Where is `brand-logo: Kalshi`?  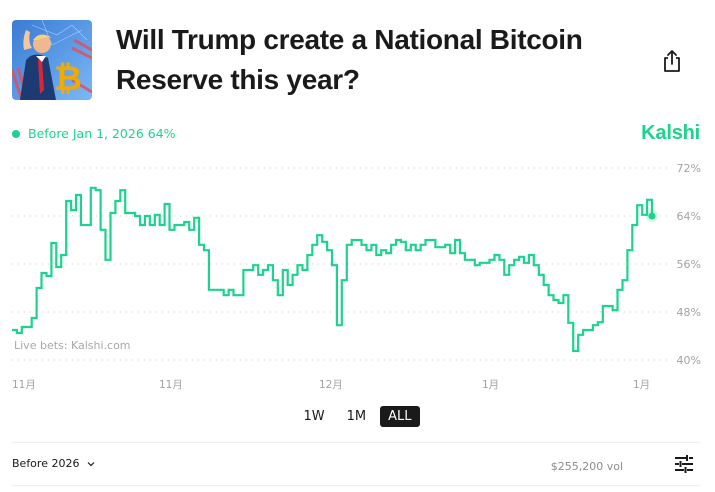 brand-logo: Kalshi is located at coordinates (670, 133).